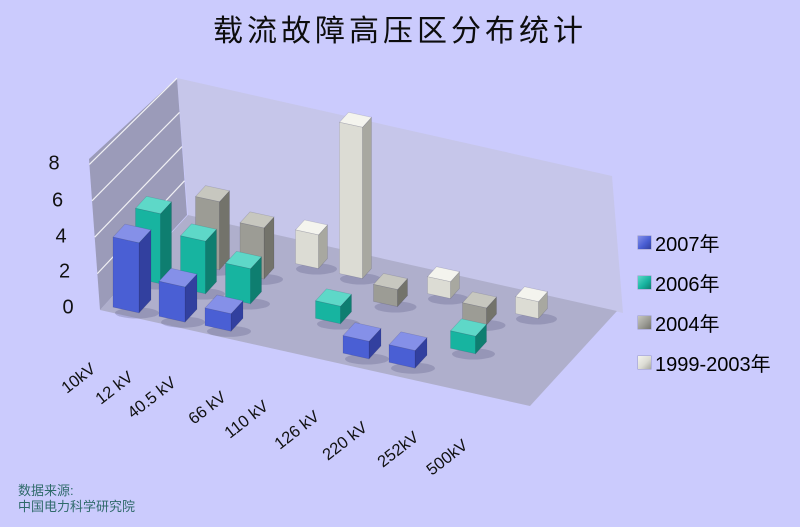 The image size is (800, 527). Describe the element at coordinates (713, 364) in the screenshot. I see `legend-label: 1999-2003年` at that location.